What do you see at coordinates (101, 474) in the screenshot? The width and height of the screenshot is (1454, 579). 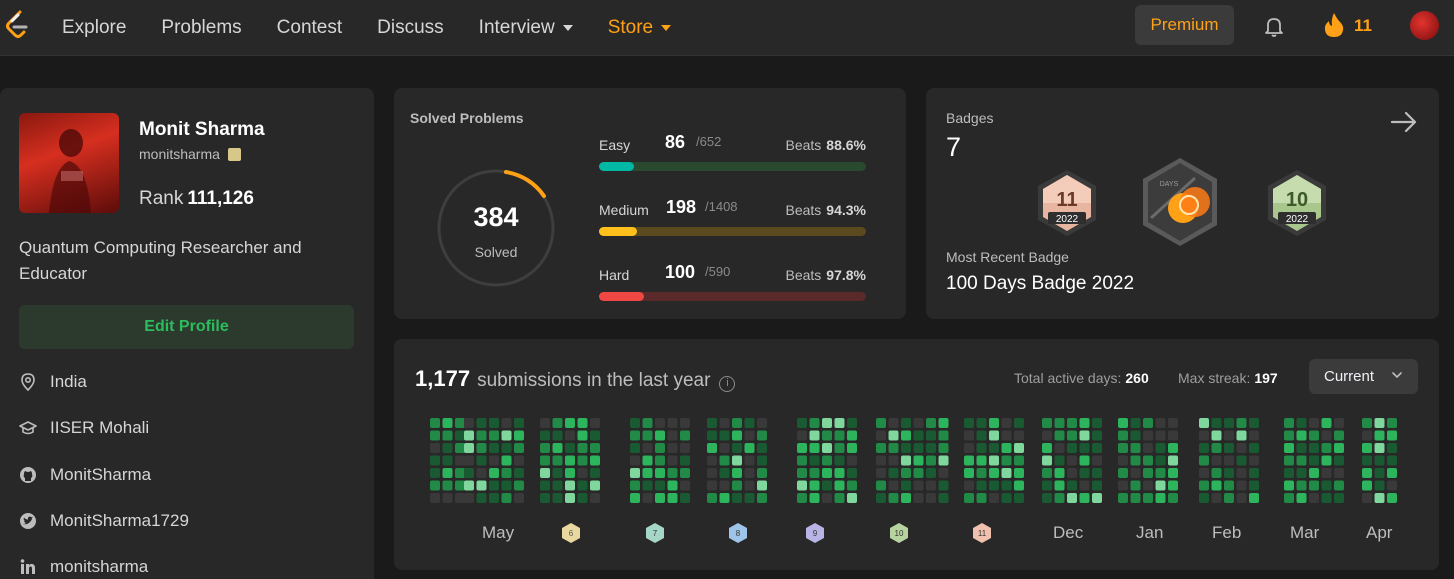 I see `github-link: MonitSharma` at bounding box center [101, 474].